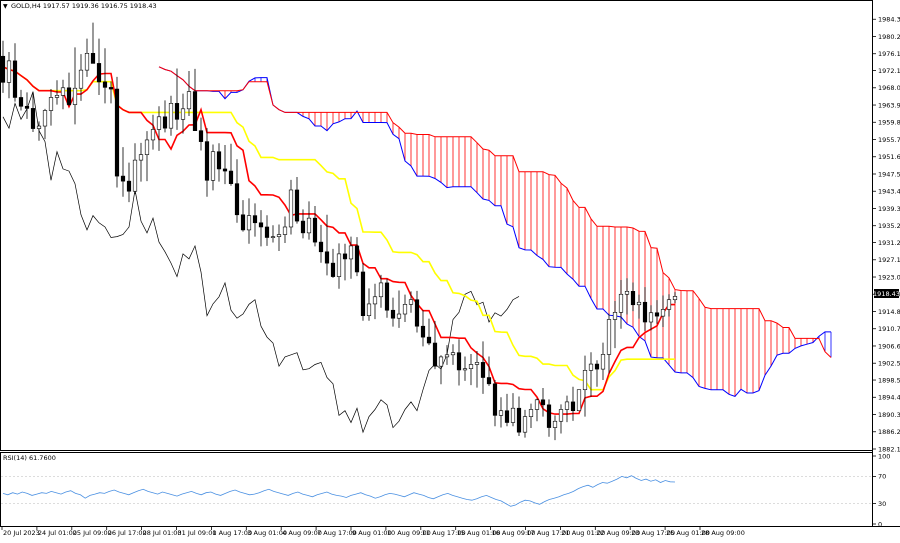  I want to click on price-tick-label: 1935.20, so click(889, 226).